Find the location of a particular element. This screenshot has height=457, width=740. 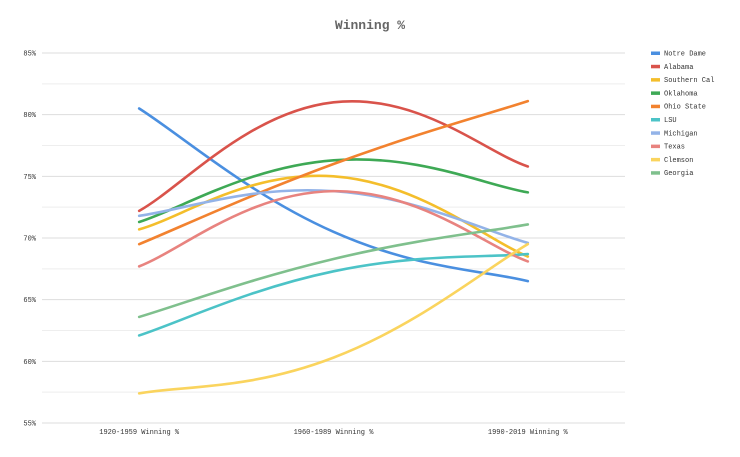

series-line-oklahoma is located at coordinates (333, 191).